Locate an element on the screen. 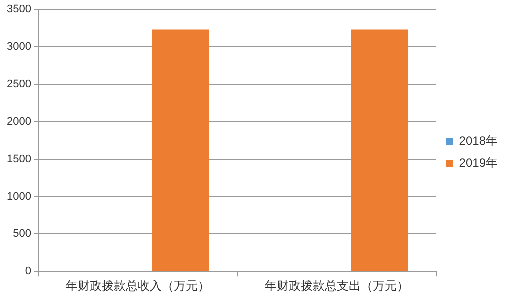 Image resolution: width=518 pixels, height=303 pixels. y-tick-label: 500 is located at coordinates (22, 234).